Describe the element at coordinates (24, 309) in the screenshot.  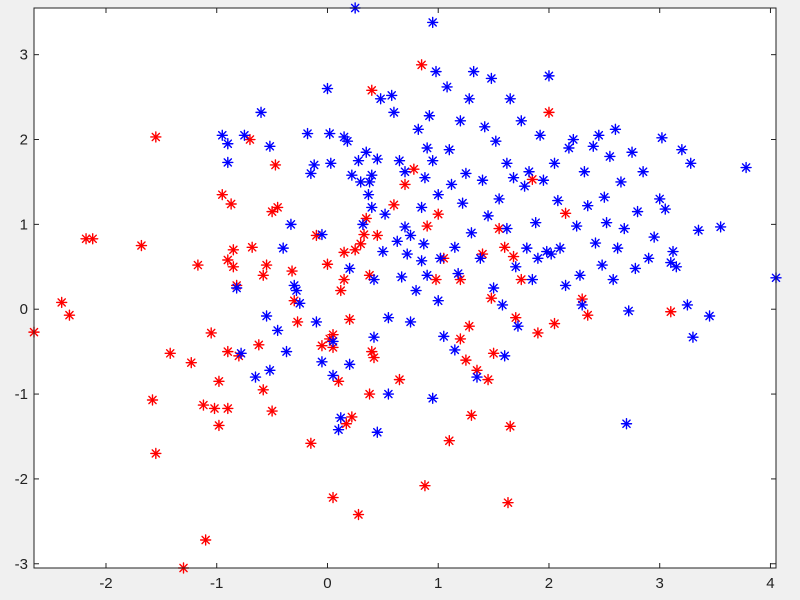
I see `y-tick-label: 0` at that location.